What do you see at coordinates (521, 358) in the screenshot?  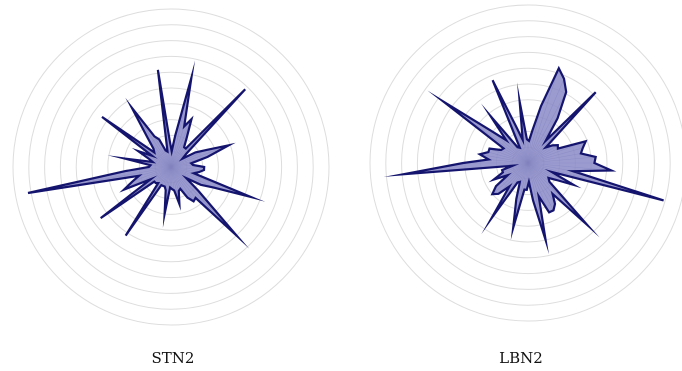 I see `panel-label-lbn2: LBN2` at bounding box center [521, 358].